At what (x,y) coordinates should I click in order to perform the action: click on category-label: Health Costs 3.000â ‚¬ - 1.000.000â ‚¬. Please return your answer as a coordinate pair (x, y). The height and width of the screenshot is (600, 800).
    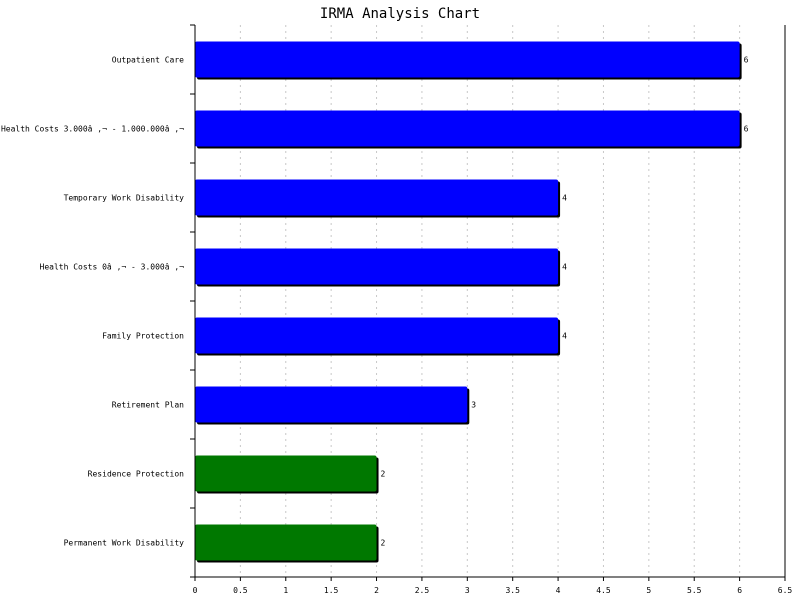
    Looking at the image, I should click on (92, 129).